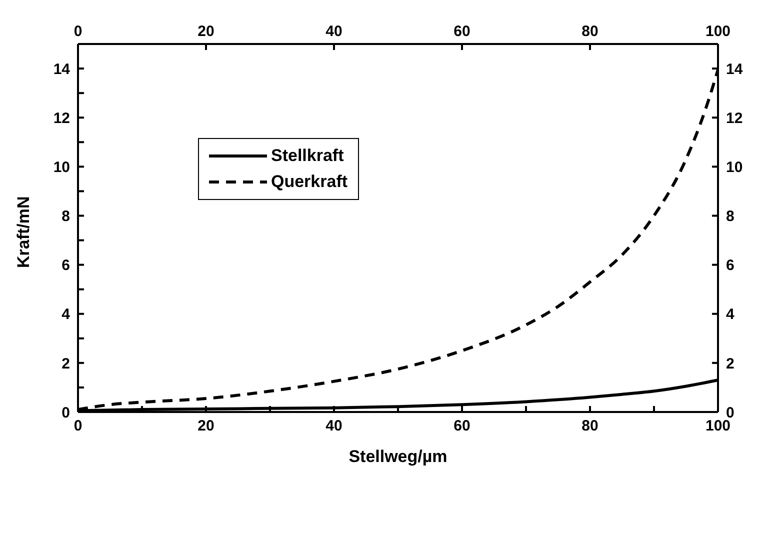 This screenshot has height=552, width=768. What do you see at coordinates (61, 167) in the screenshot?
I see `y-tick-label: 10` at bounding box center [61, 167].